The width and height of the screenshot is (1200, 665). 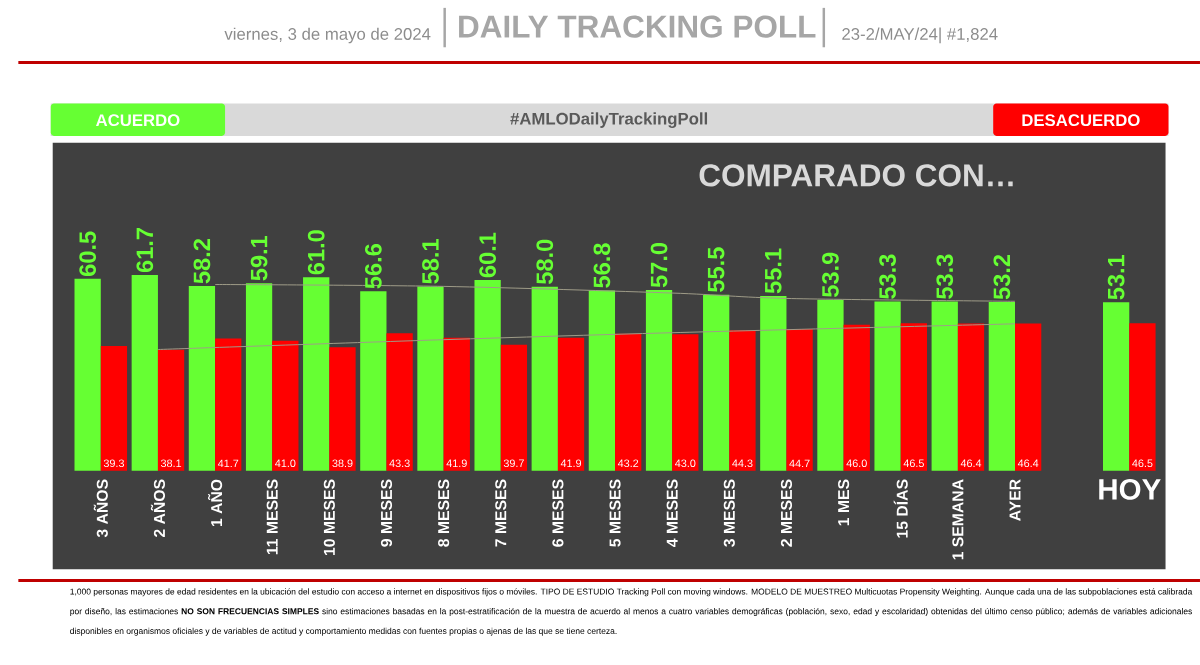 I want to click on data-label: 61.0, so click(x=316, y=252).